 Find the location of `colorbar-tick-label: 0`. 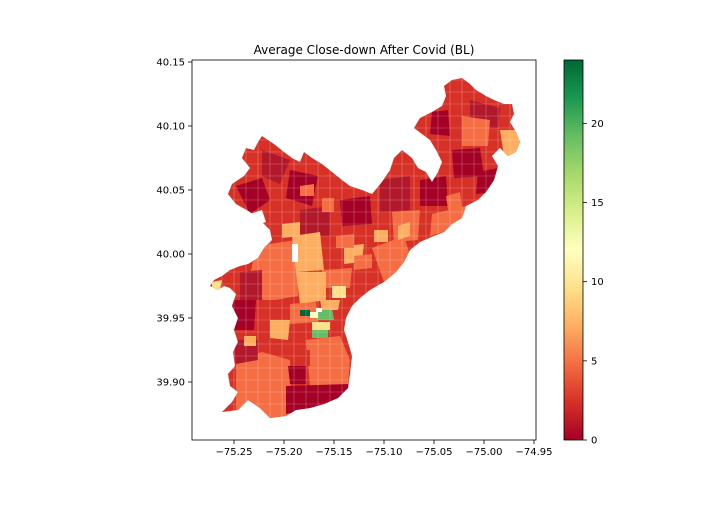

colorbar-tick-label: 0 is located at coordinates (594, 441).